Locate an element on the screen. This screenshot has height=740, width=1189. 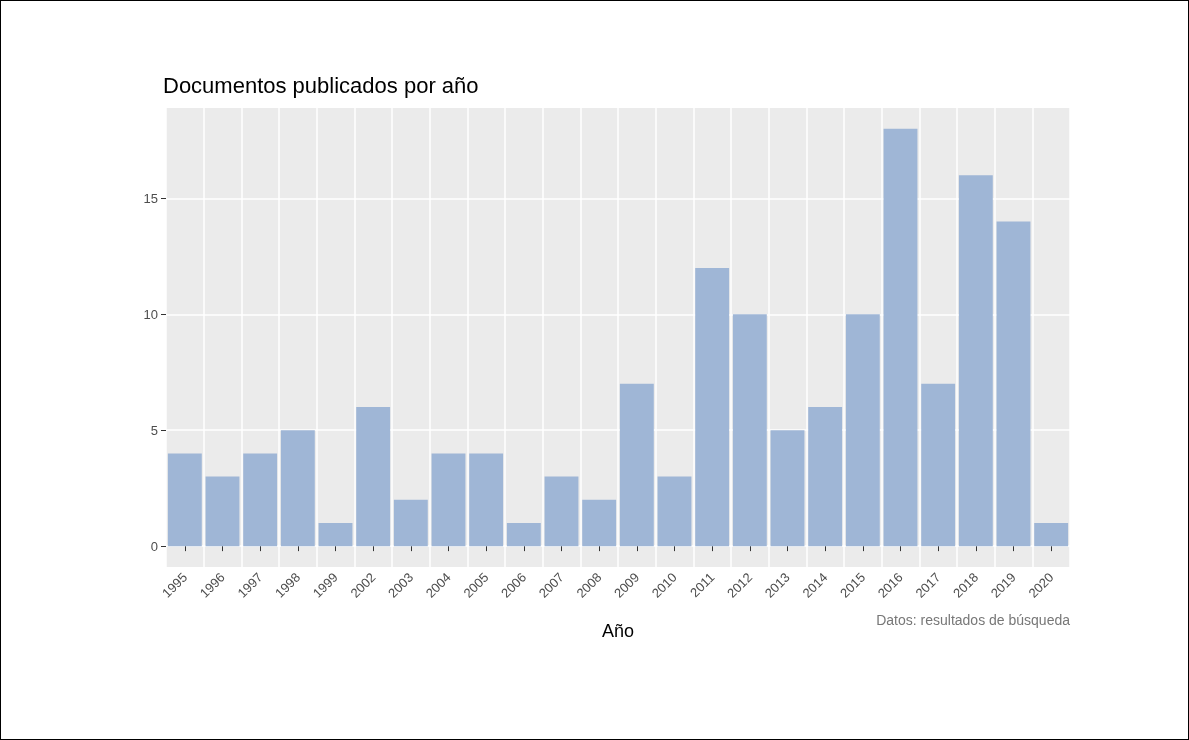
x-axis-title: Año is located at coordinates (618, 631).